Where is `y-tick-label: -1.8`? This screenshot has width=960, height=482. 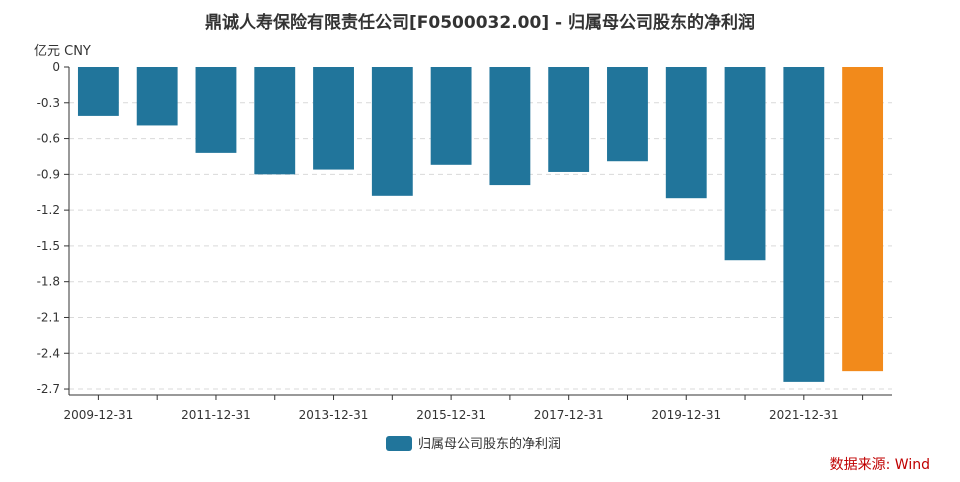 y-tick-label: -1.8 is located at coordinates (48, 282).